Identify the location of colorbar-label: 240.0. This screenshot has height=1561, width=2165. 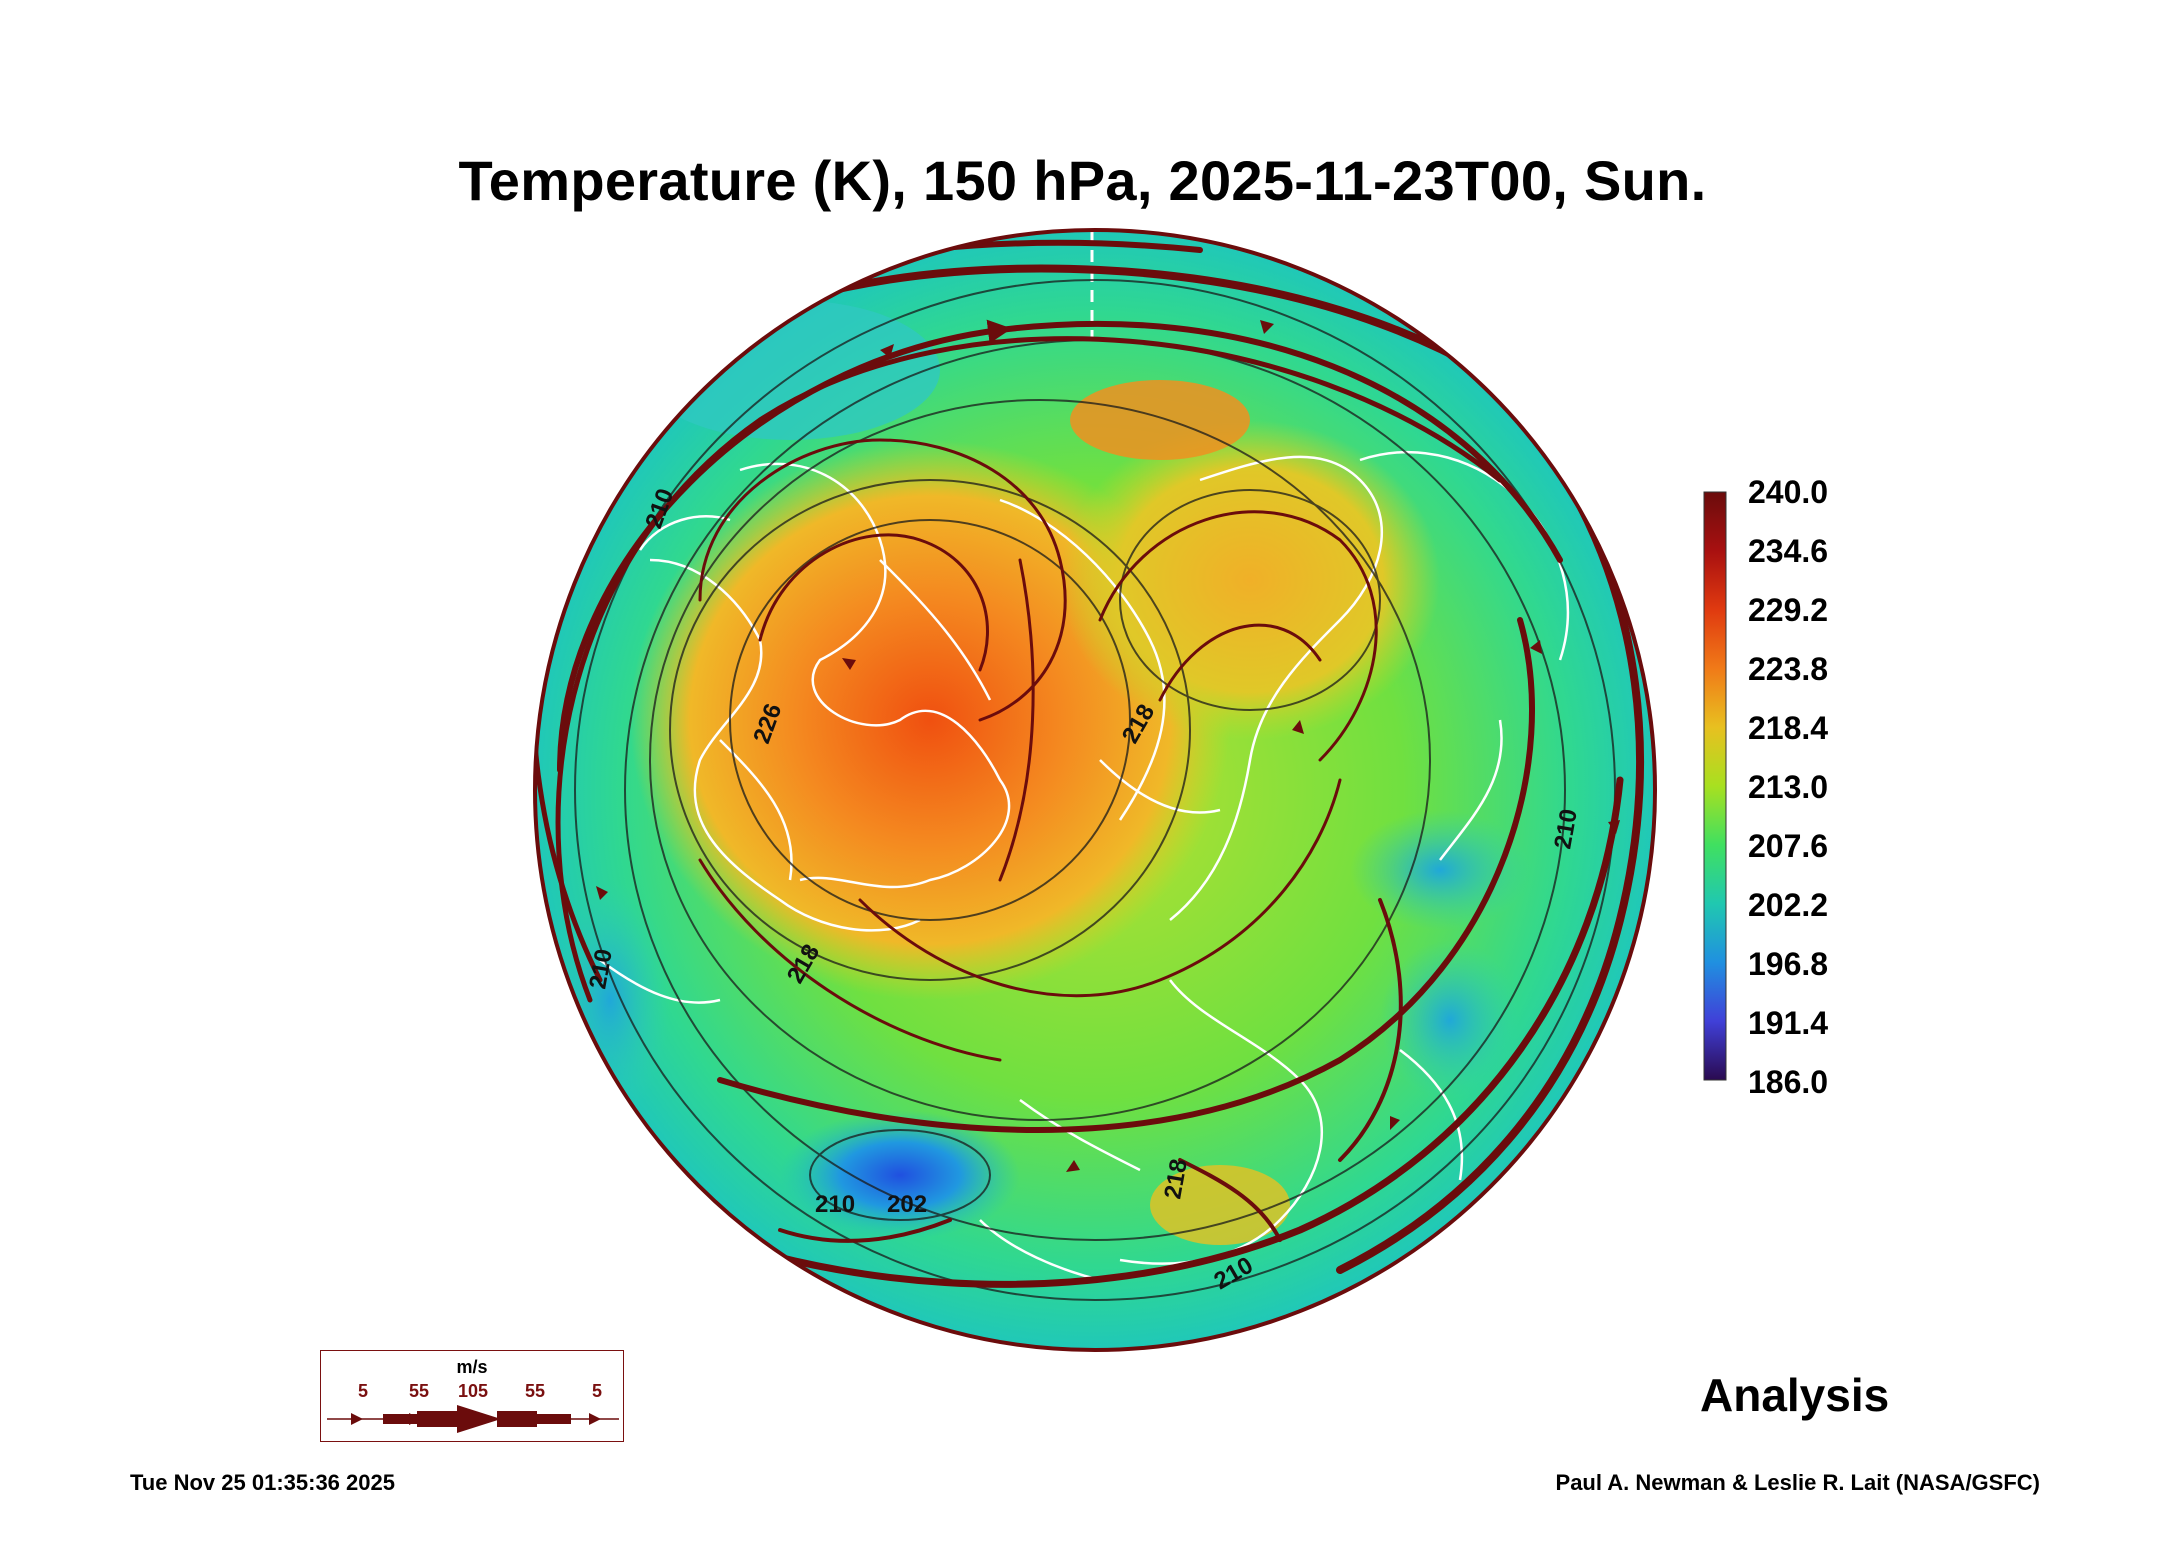
(1788, 492).